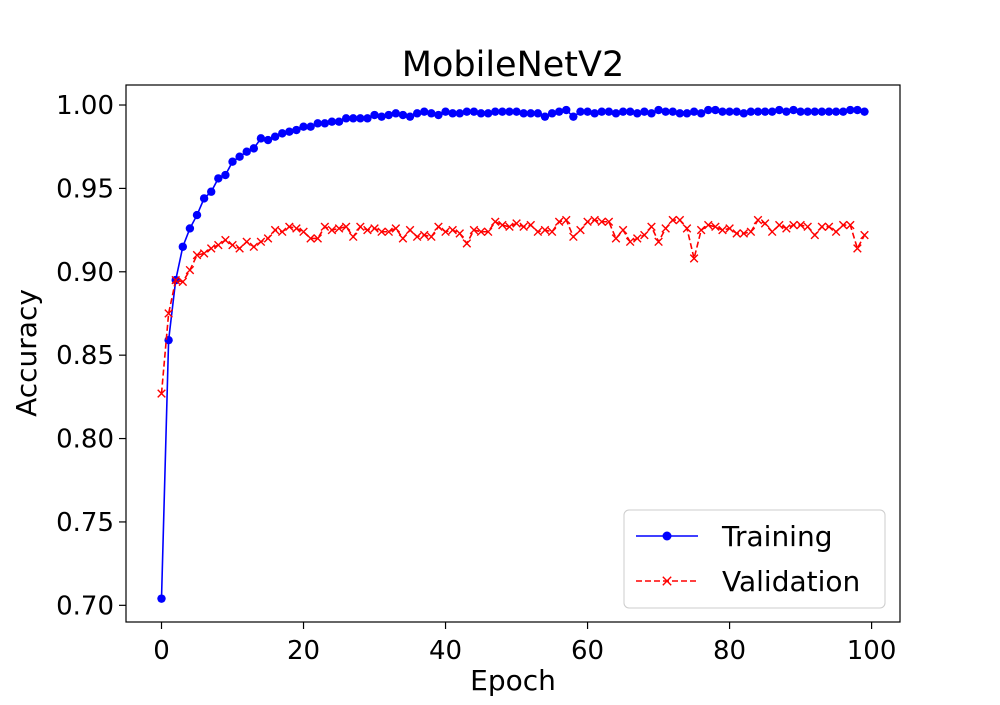 This screenshot has width=1000, height=705. What do you see at coordinates (791, 581) in the screenshot?
I see `legend-label-validation: Validation` at bounding box center [791, 581].